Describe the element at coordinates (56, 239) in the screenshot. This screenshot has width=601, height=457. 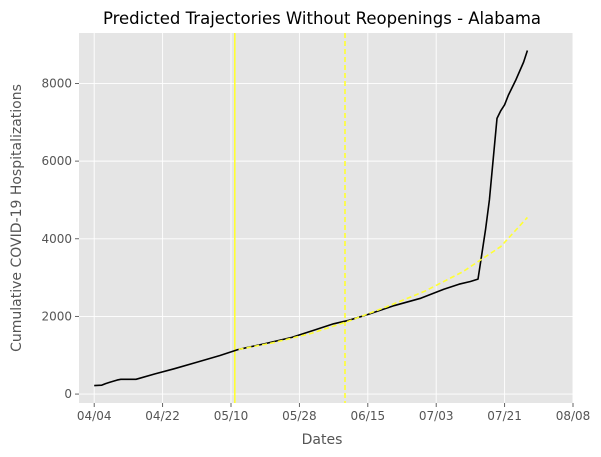
I see `y-tick-label: 4000` at that location.